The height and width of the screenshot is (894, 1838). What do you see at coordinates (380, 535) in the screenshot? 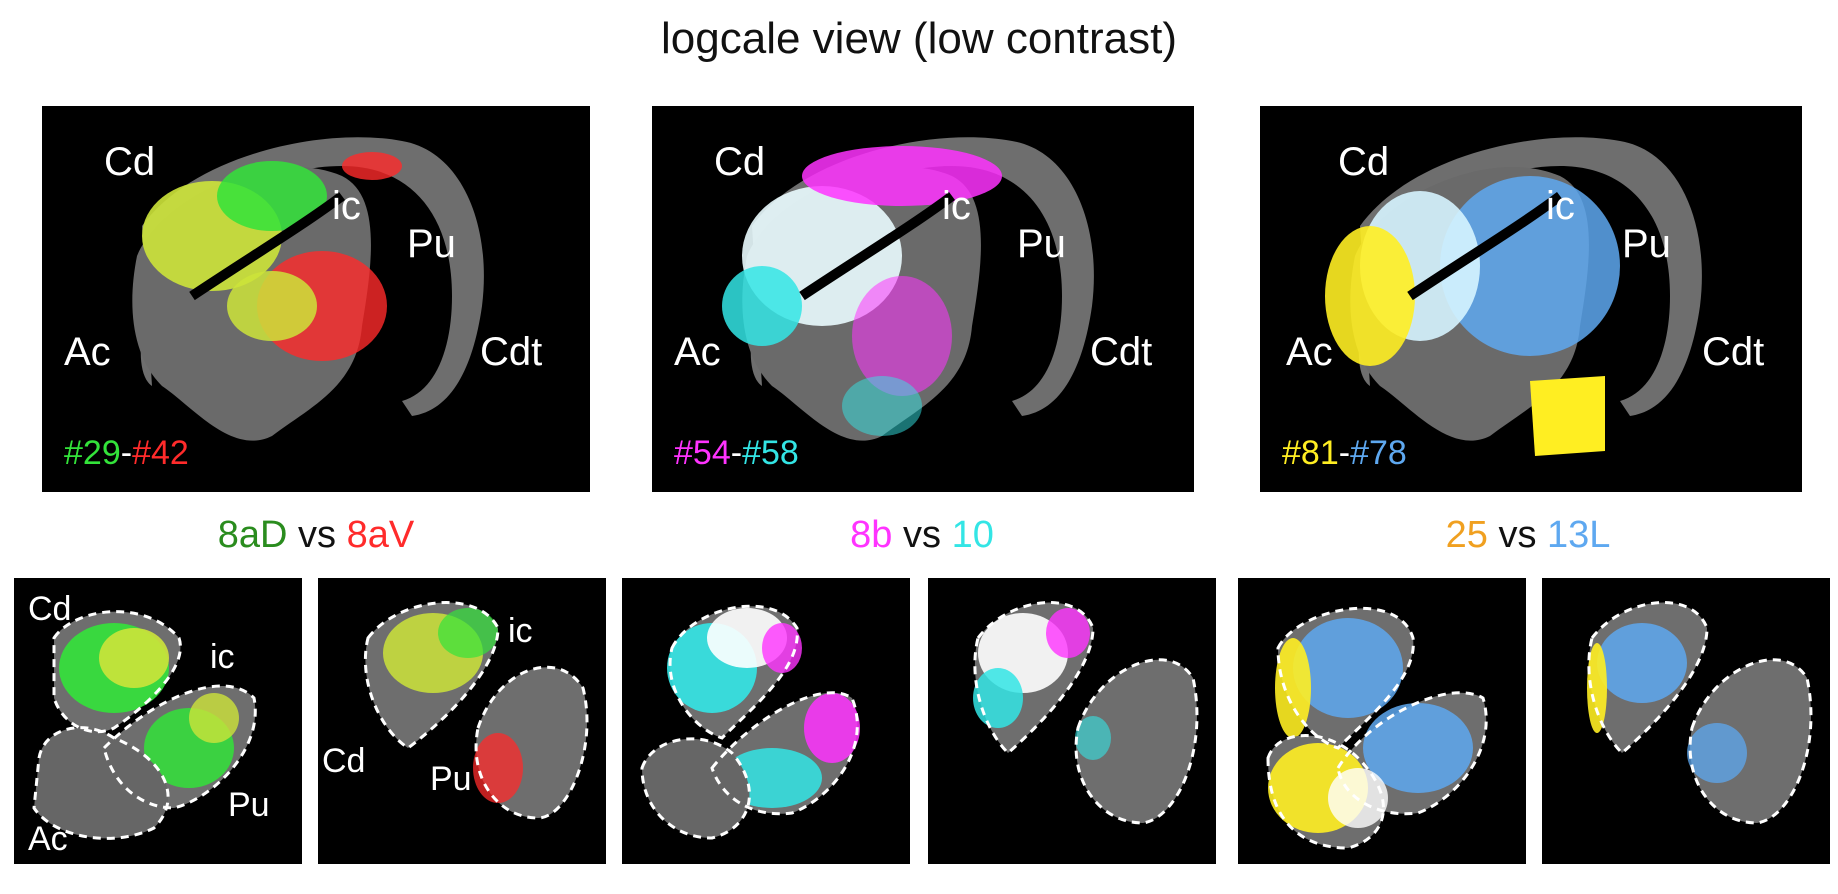
I see `area-b: 8aV` at bounding box center [380, 535].